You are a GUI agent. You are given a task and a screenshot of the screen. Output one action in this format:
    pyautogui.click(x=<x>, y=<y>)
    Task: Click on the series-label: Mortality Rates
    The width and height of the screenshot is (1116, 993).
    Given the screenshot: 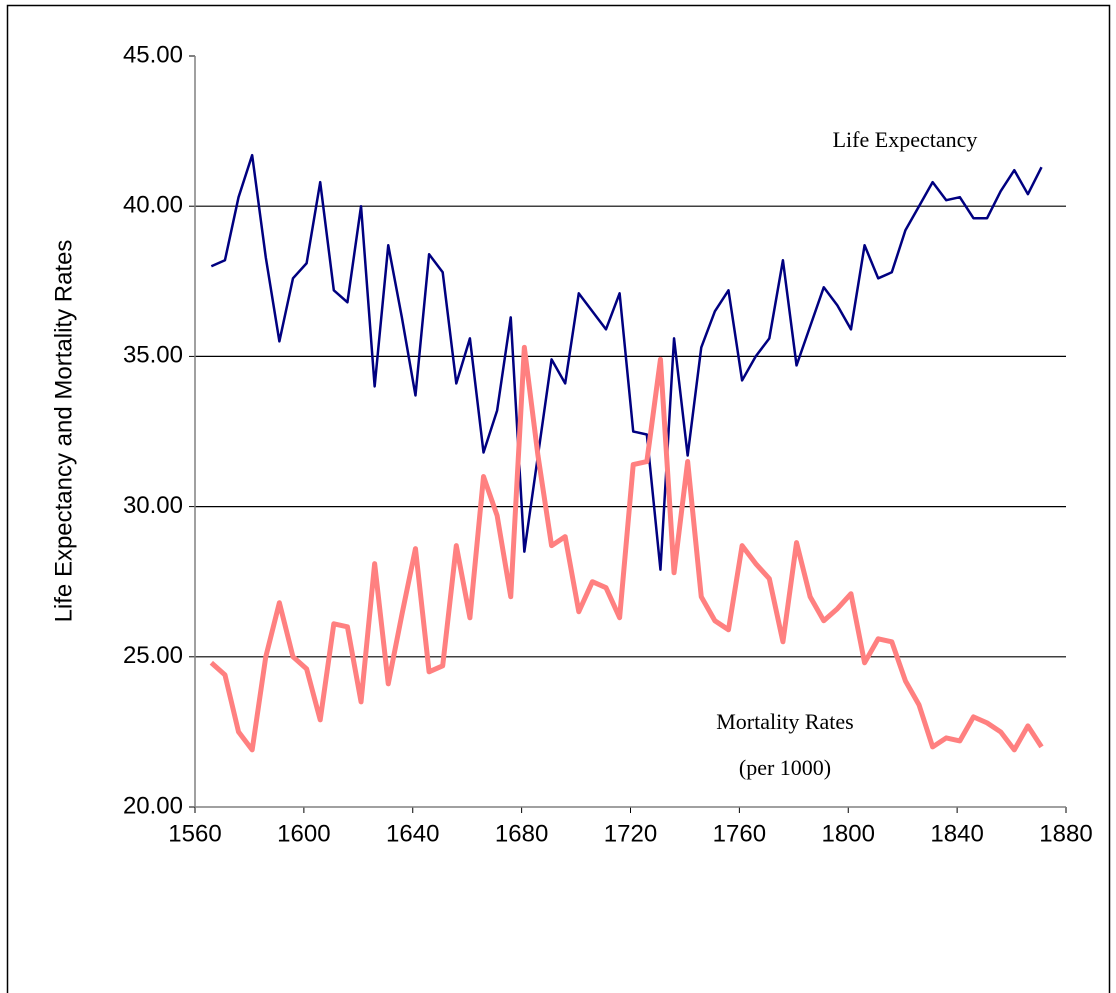 What is the action you would take?
    pyautogui.click(x=784, y=721)
    